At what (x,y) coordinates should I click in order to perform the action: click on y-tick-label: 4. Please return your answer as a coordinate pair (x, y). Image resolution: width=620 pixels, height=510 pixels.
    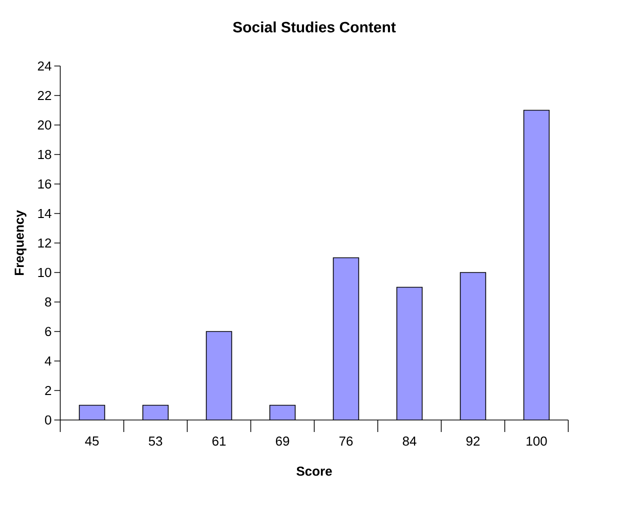
    Looking at the image, I should click on (48, 361).